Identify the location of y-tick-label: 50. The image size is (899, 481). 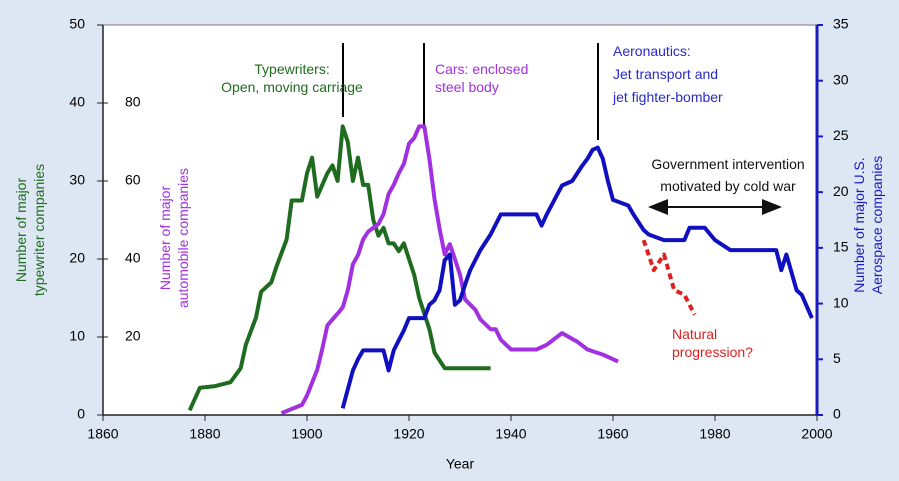
(77, 24).